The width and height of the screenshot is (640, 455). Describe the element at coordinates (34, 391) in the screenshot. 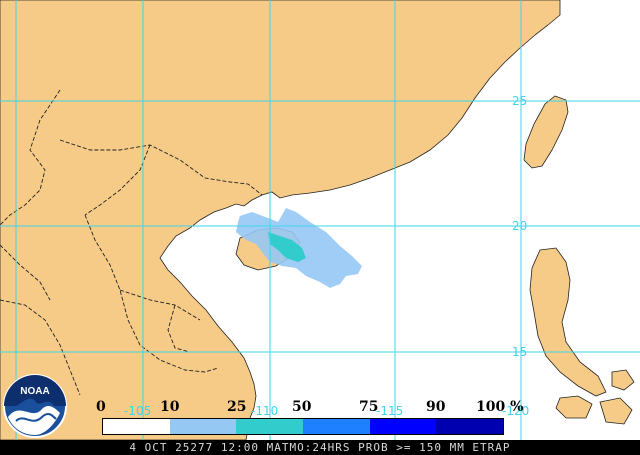

I see `noaa-logo-text: NOAA` at that location.